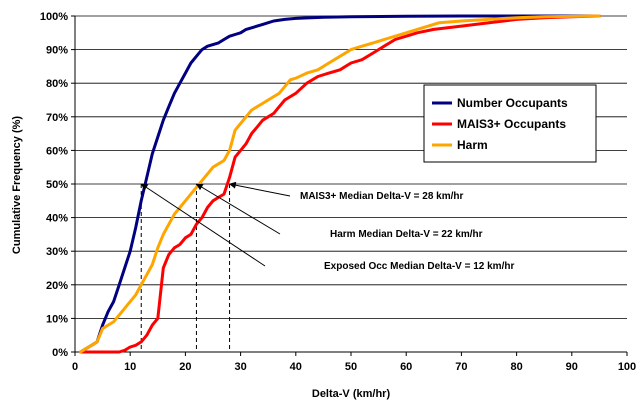 This screenshot has width=640, height=403. What do you see at coordinates (57, 118) in the screenshot?
I see `y-tick-label: 70%` at bounding box center [57, 118].